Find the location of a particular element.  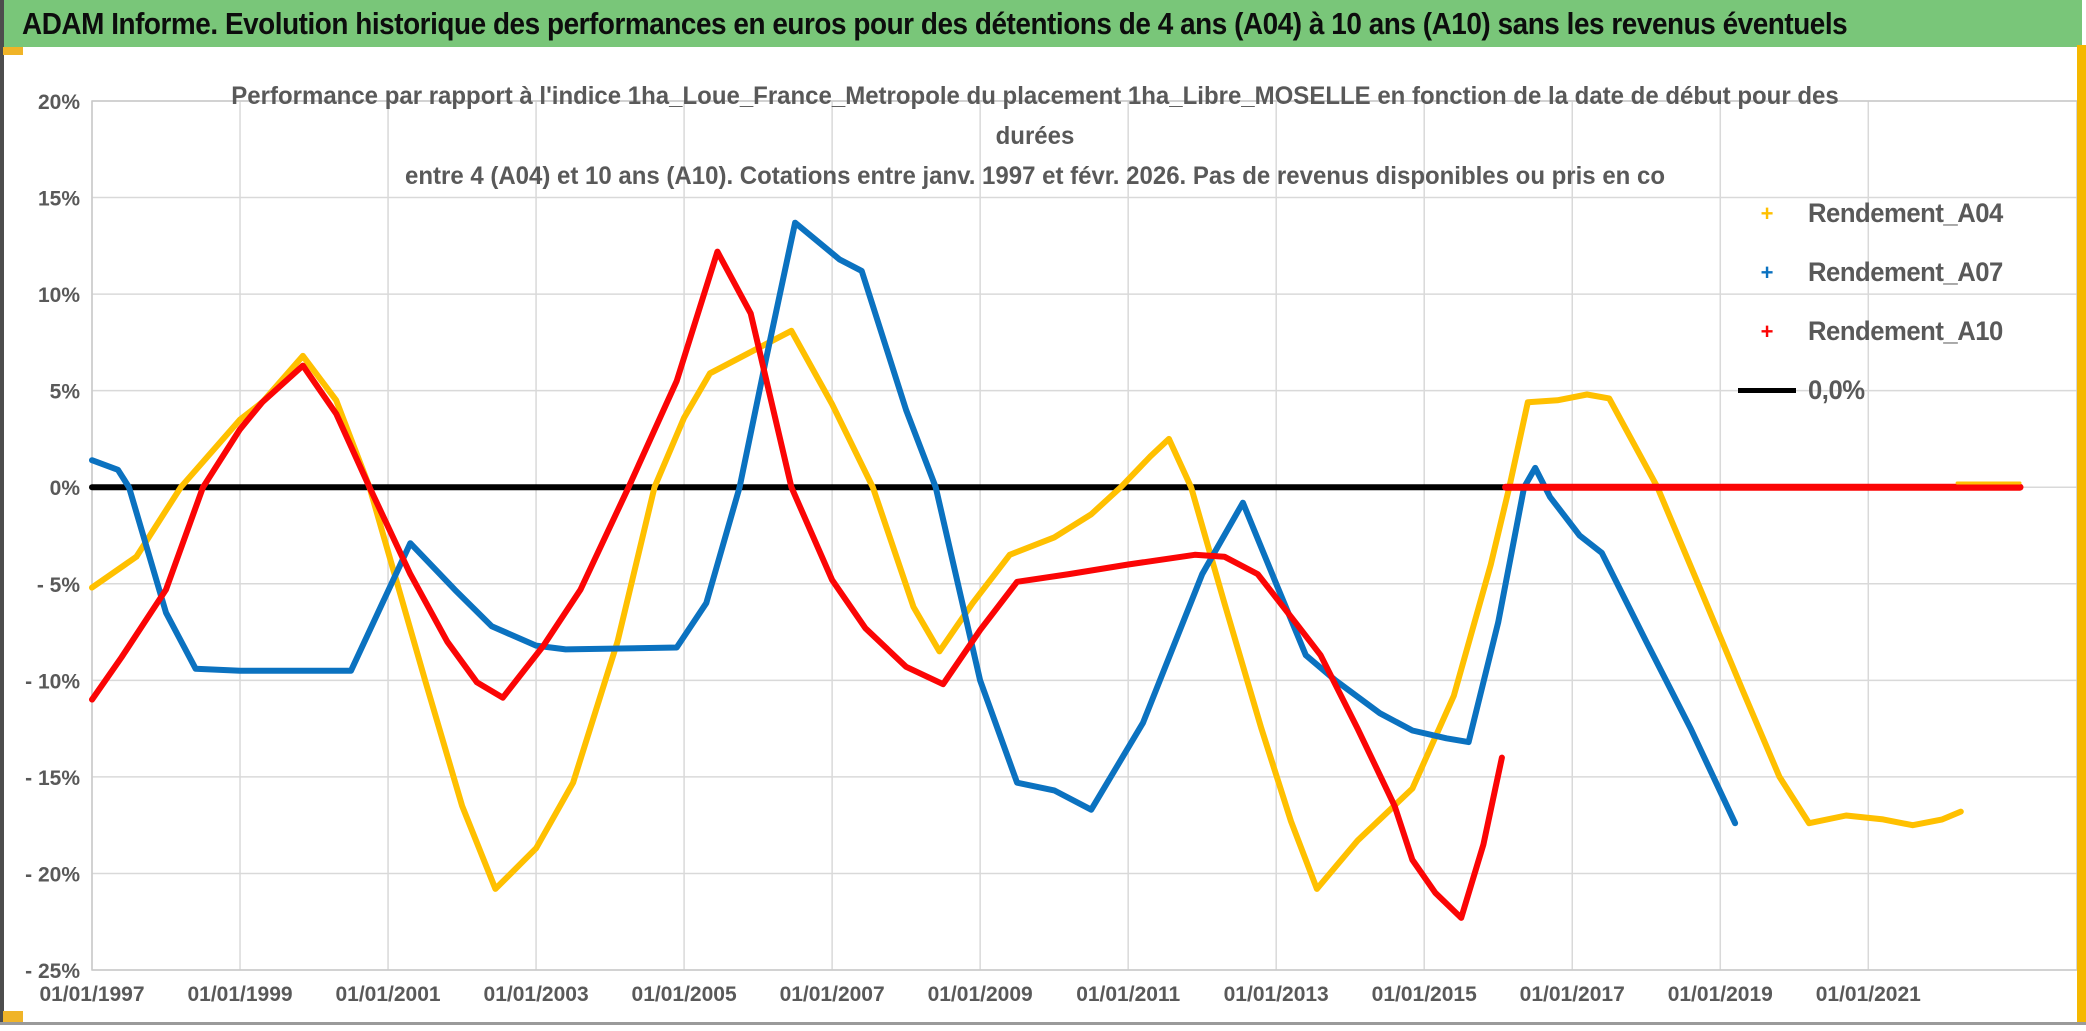

x-axis-label: 01/01/2017 is located at coordinates (1572, 994).